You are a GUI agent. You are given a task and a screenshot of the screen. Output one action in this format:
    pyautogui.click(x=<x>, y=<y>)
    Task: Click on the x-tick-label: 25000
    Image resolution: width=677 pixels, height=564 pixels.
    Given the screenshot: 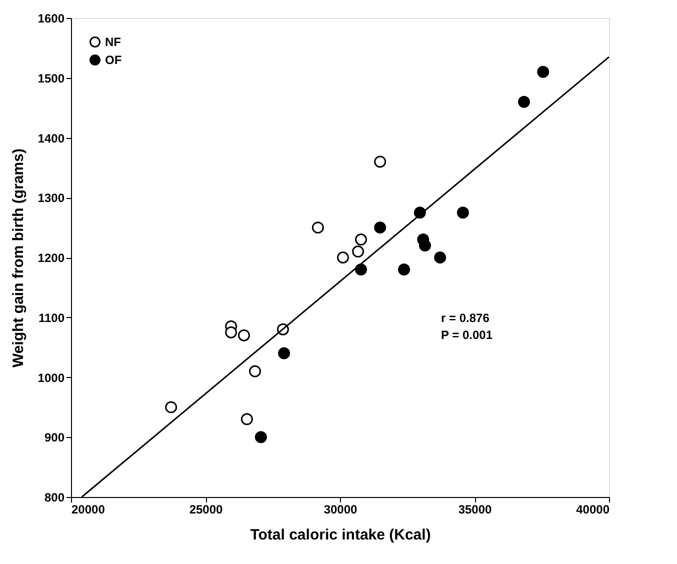 What is the action you would take?
    pyautogui.click(x=206, y=509)
    